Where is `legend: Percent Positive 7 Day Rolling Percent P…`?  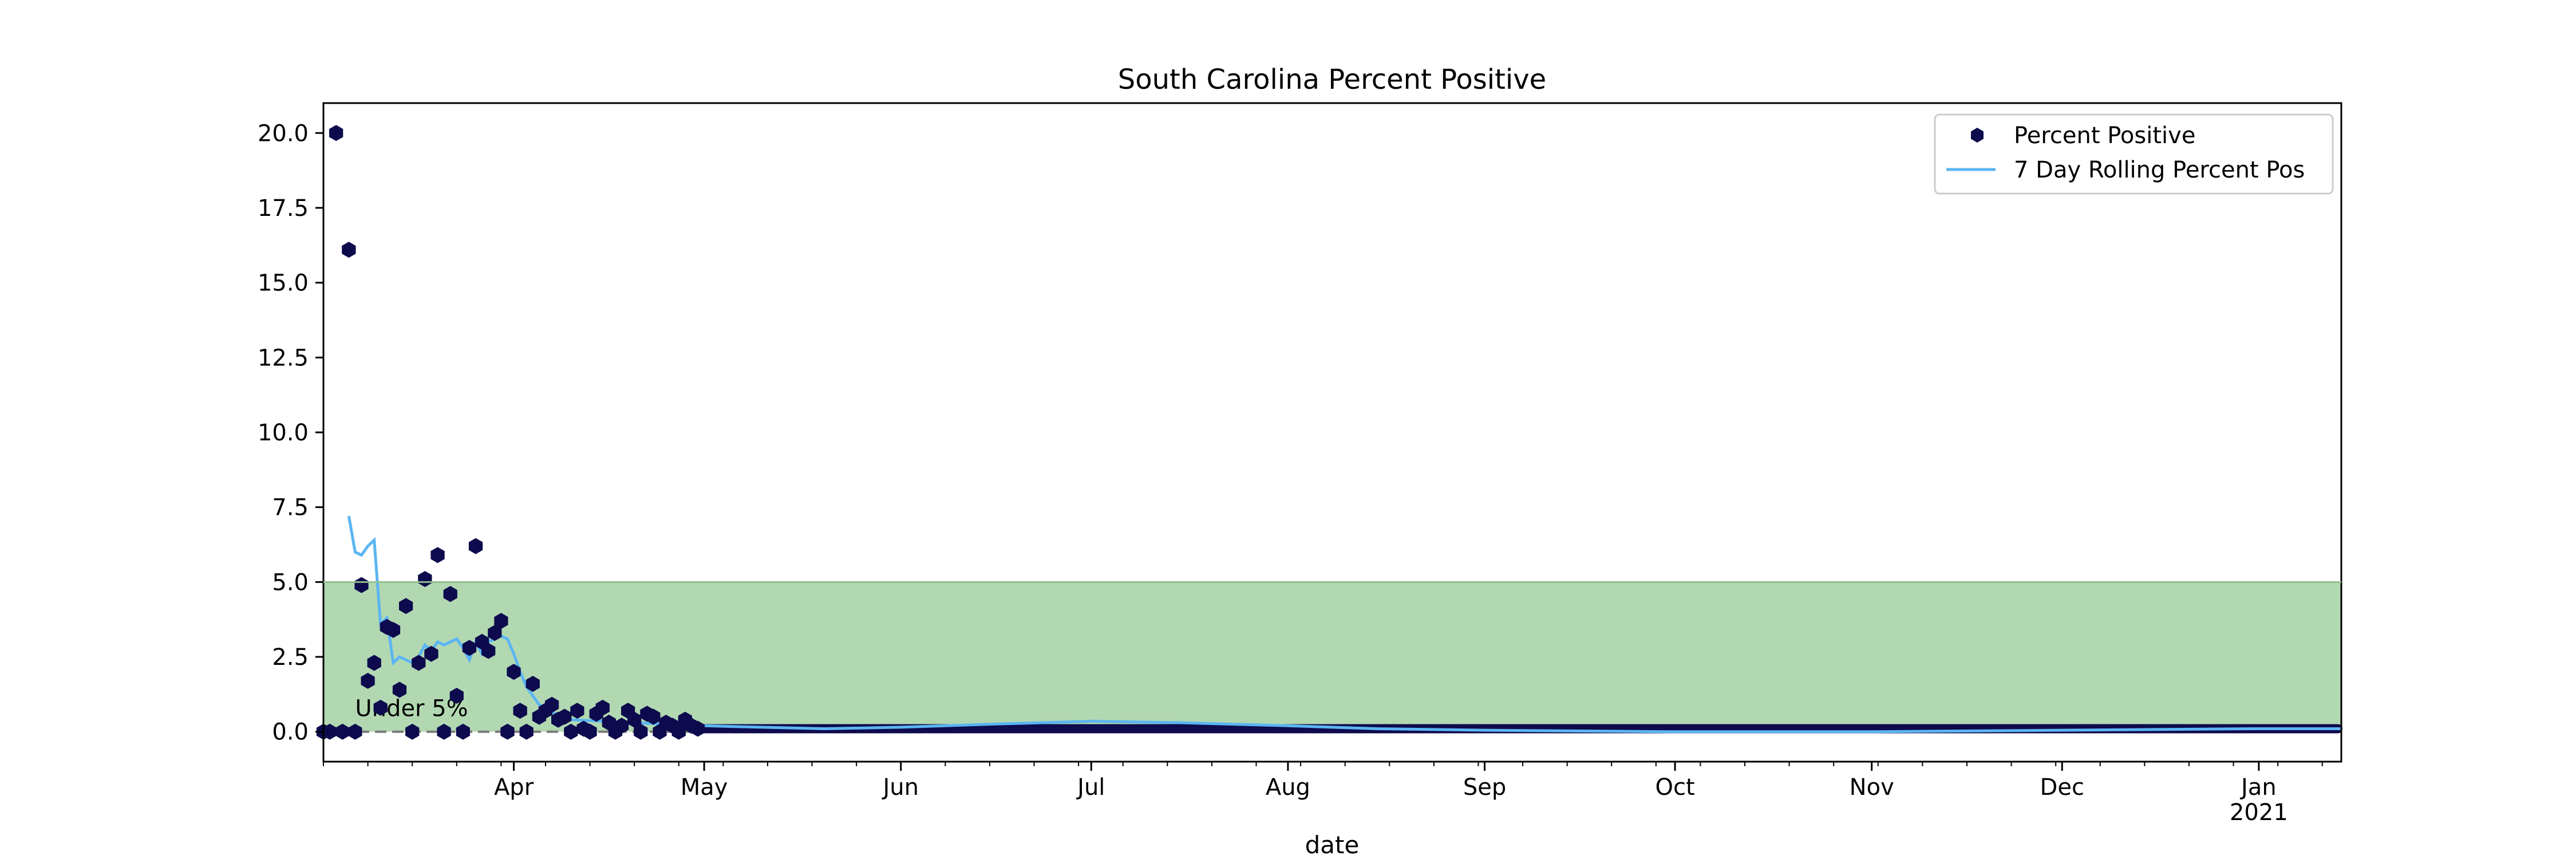 legend: Percent Positive 7 Day Rolling Percent P… is located at coordinates (2134, 154).